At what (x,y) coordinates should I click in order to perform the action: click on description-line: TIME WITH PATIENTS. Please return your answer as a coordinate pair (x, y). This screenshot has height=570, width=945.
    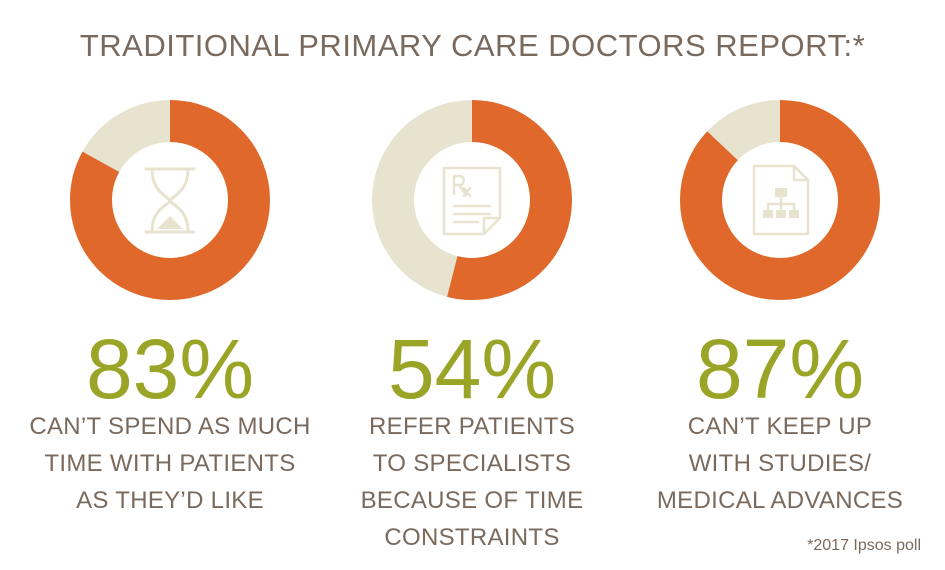
    Looking at the image, I should click on (170, 463).